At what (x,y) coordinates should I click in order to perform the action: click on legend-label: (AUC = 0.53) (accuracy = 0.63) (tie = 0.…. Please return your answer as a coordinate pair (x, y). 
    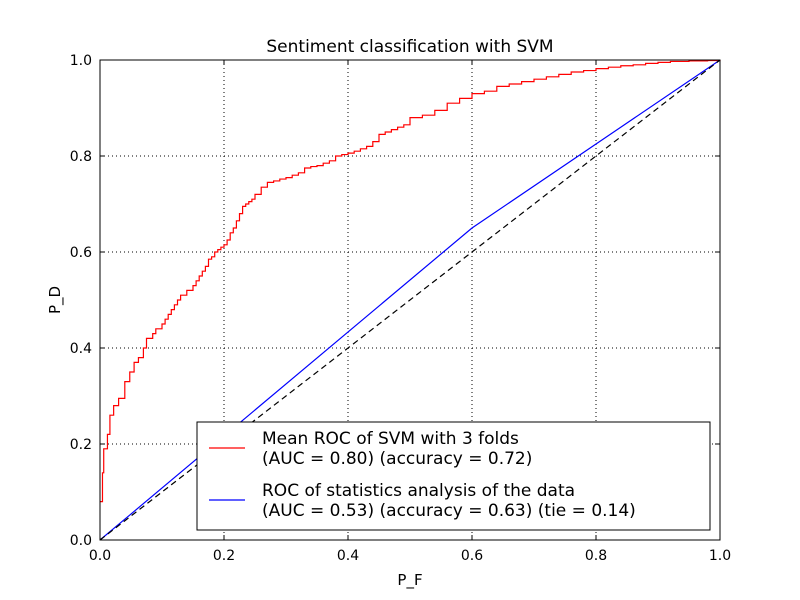
    Looking at the image, I should click on (449, 511).